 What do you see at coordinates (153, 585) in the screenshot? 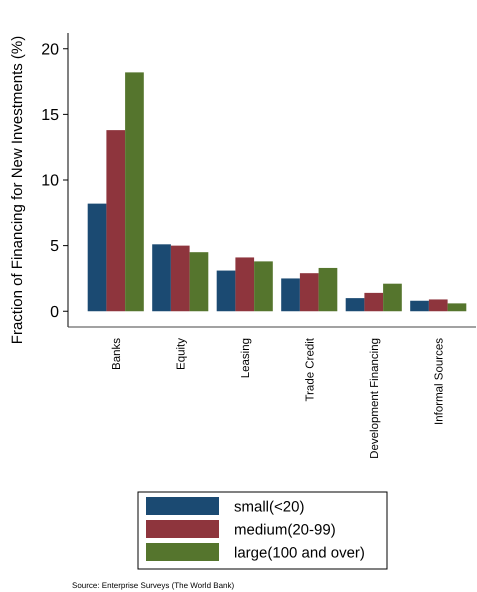
I see `source-note: Source: Enterprise Surveys (The World Bank)` at bounding box center [153, 585].